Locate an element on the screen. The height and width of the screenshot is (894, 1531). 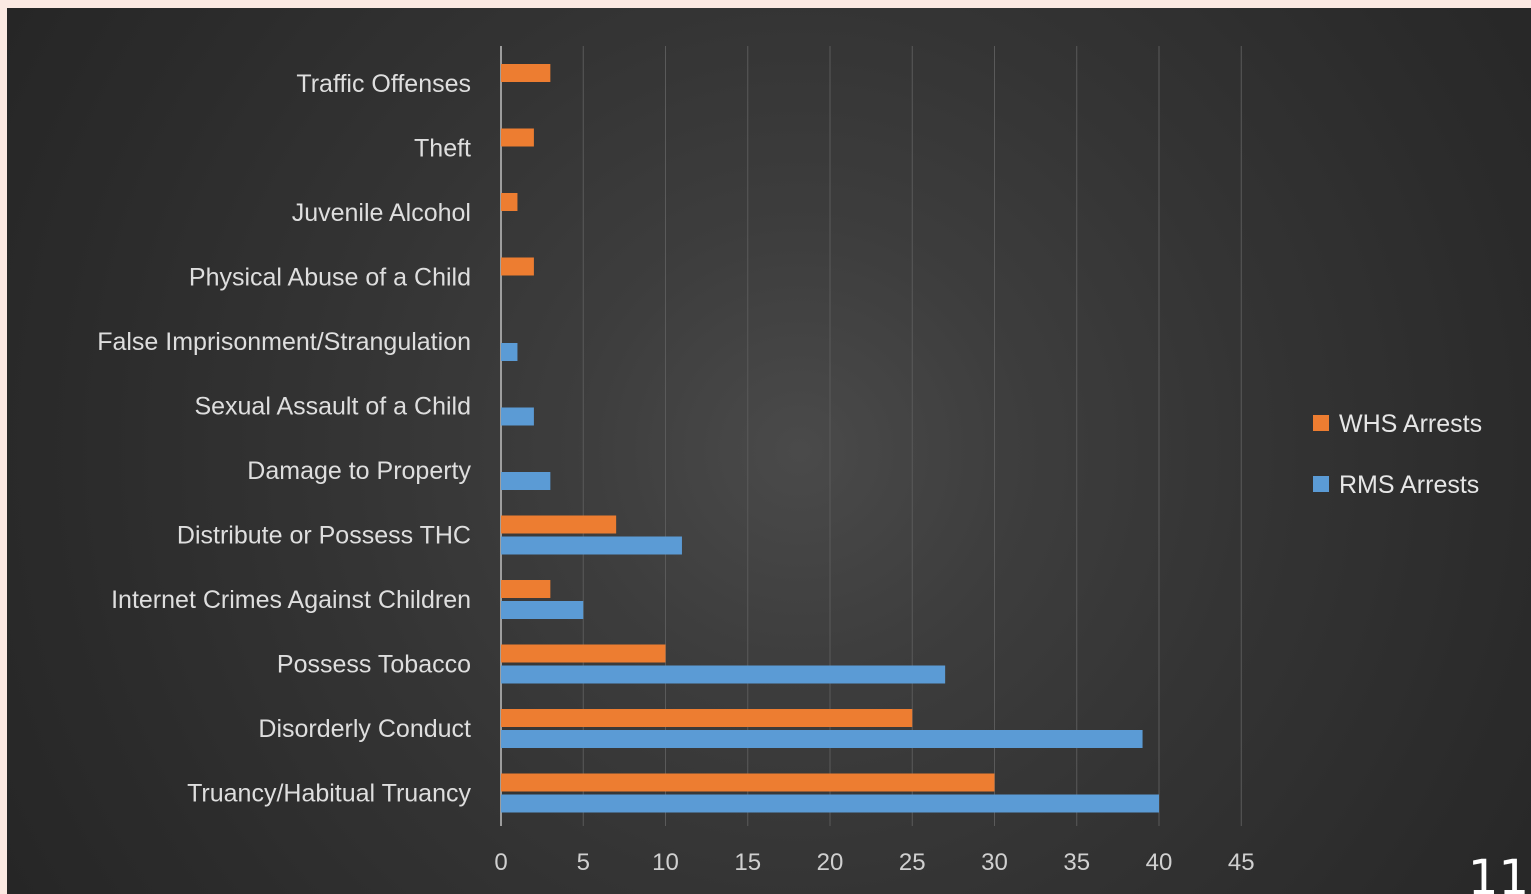
x-tick-label: 25 is located at coordinates (912, 862).